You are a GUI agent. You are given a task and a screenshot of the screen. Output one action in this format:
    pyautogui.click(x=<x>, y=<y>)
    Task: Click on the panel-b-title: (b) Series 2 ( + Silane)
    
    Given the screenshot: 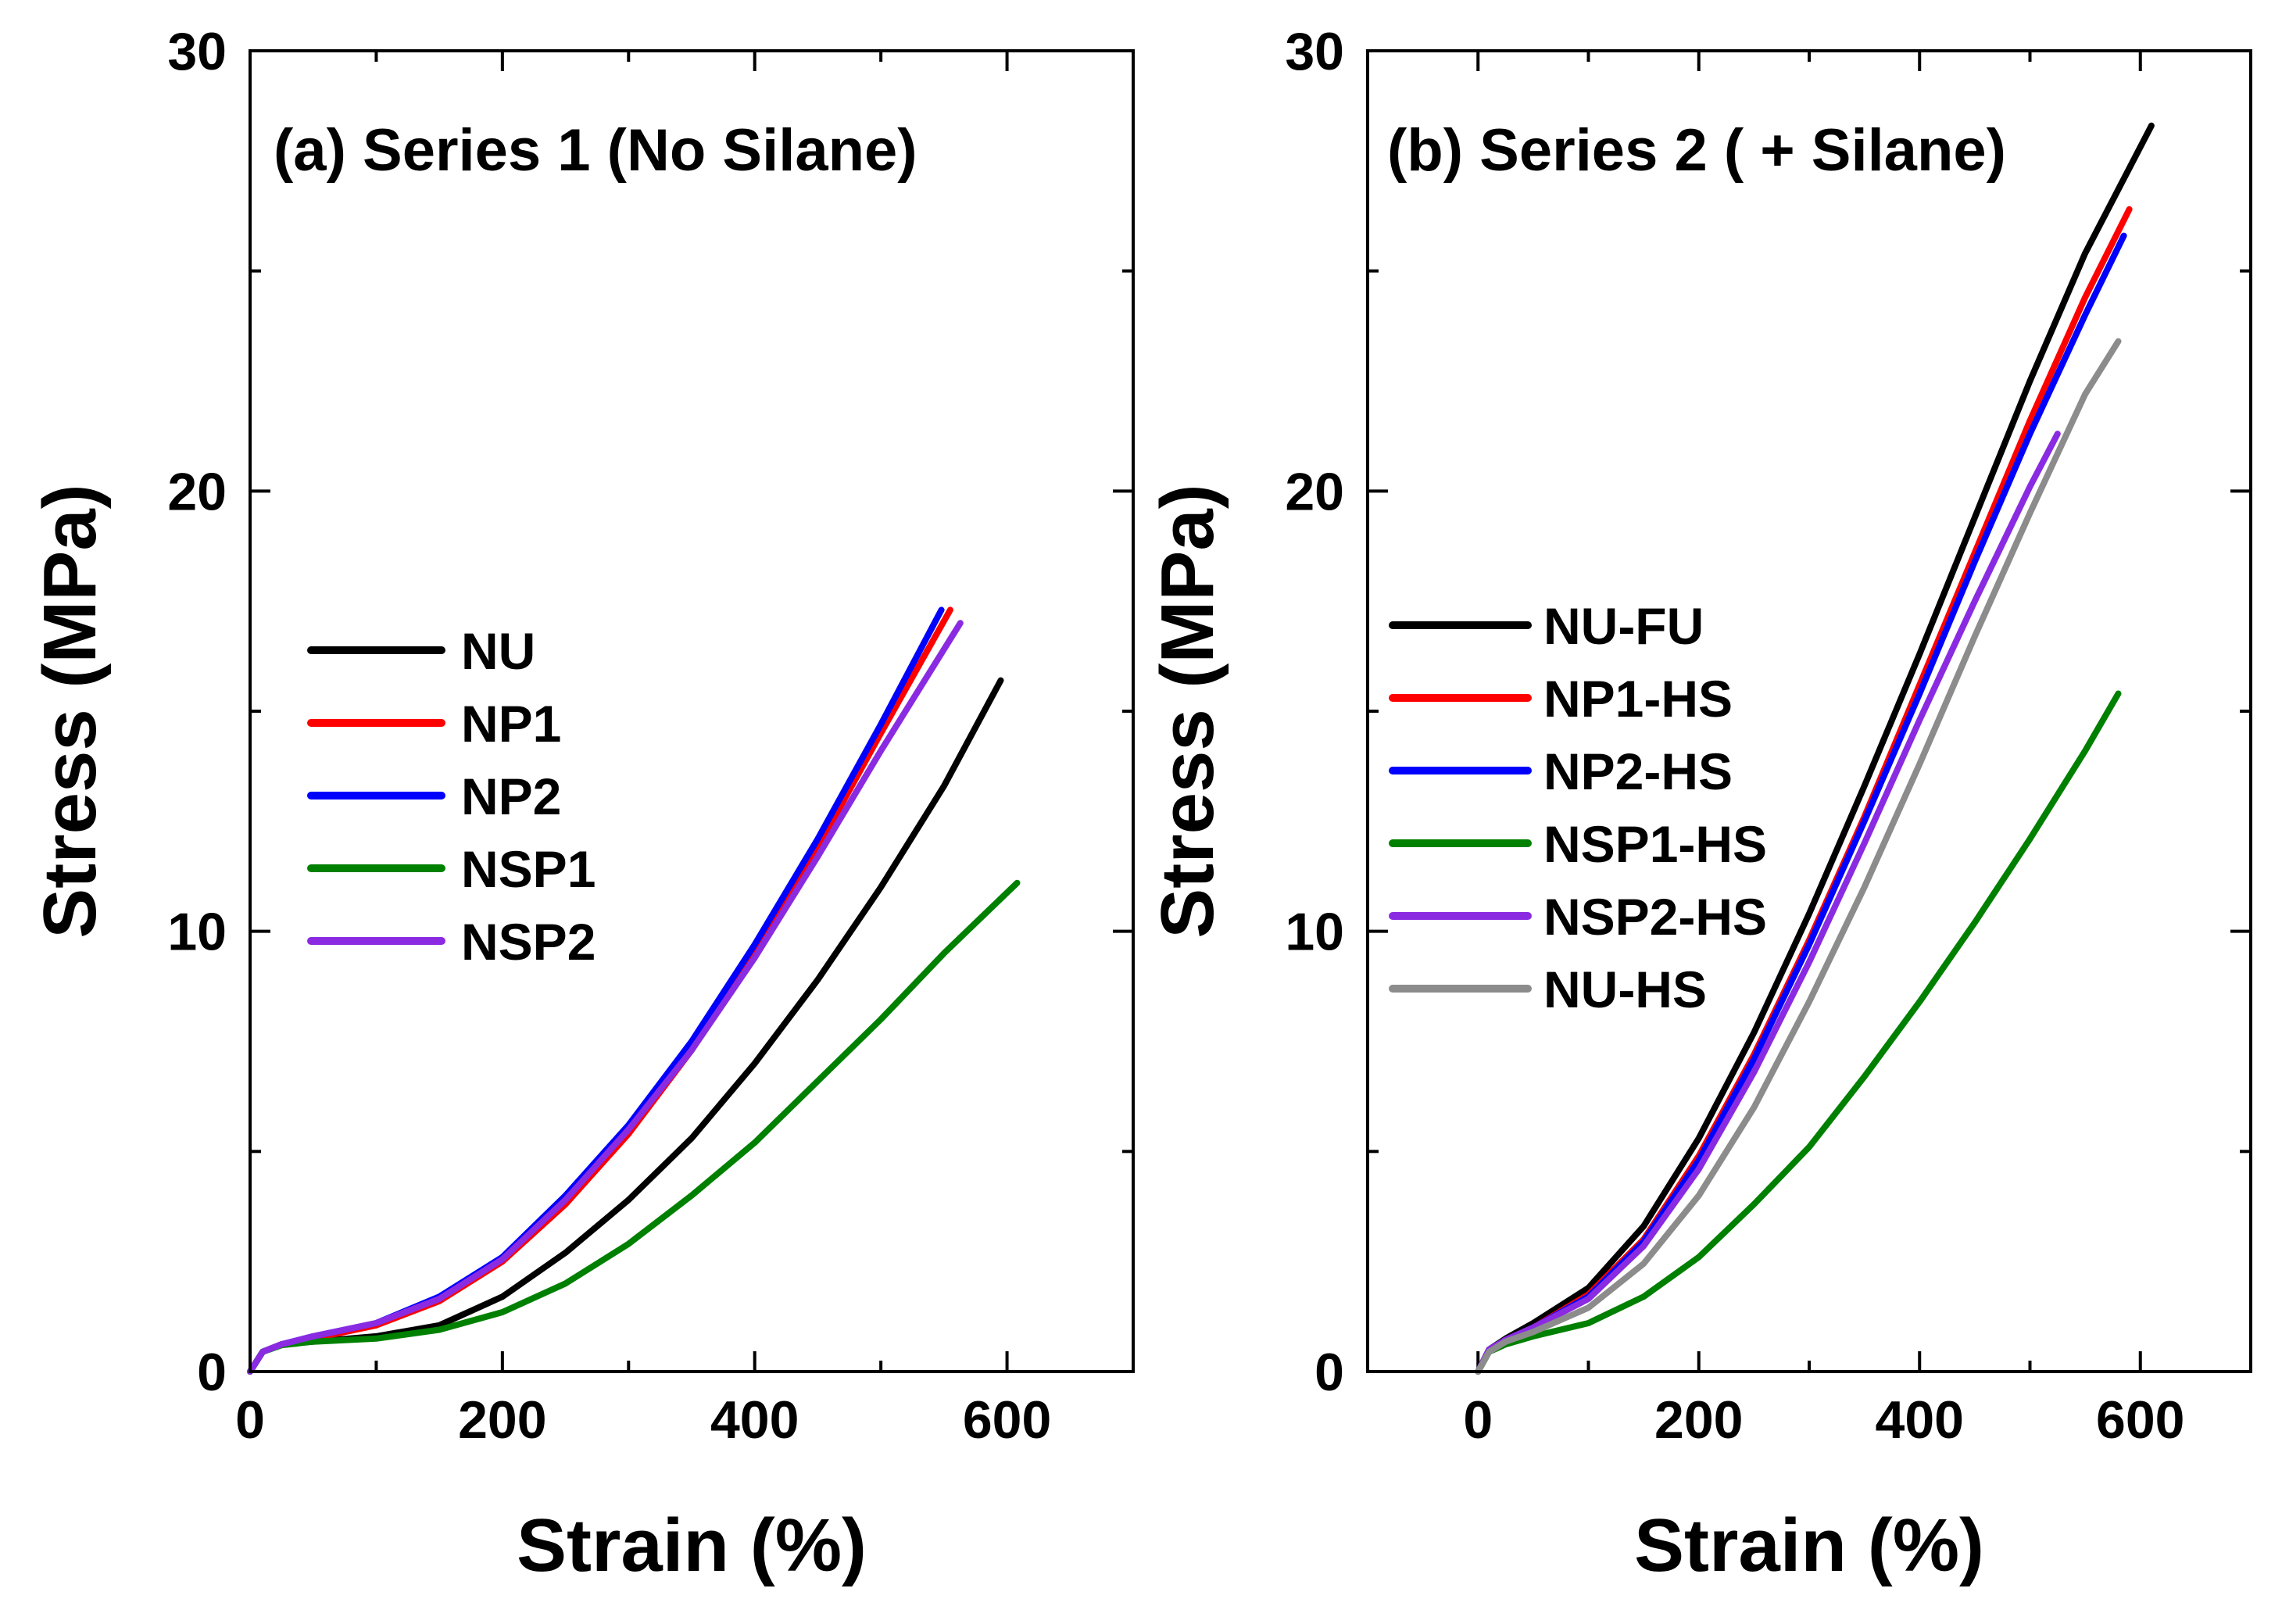 What is the action you would take?
    pyautogui.click(x=1696, y=150)
    